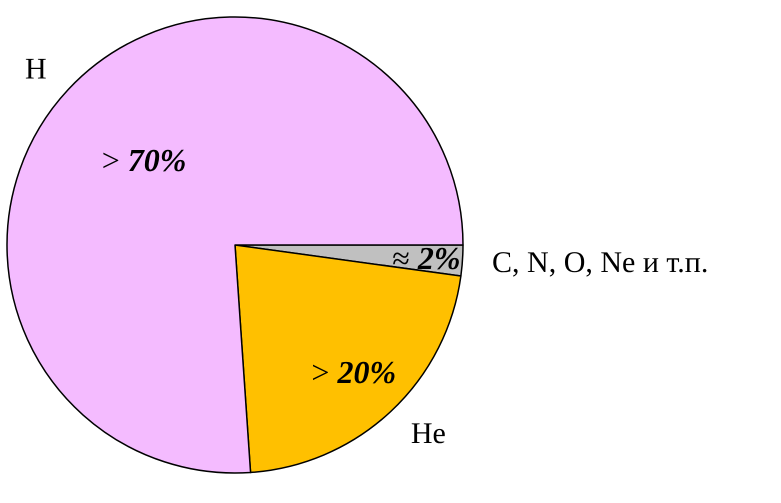 The height and width of the screenshot is (503, 781). Describe the element at coordinates (353, 372) in the screenshot. I see `data-label: > 20%` at that location.